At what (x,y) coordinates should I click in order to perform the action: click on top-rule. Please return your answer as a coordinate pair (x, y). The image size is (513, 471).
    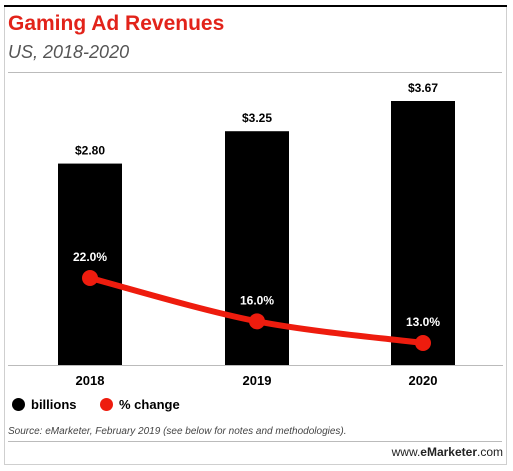
    Looking at the image, I should click on (255, 6).